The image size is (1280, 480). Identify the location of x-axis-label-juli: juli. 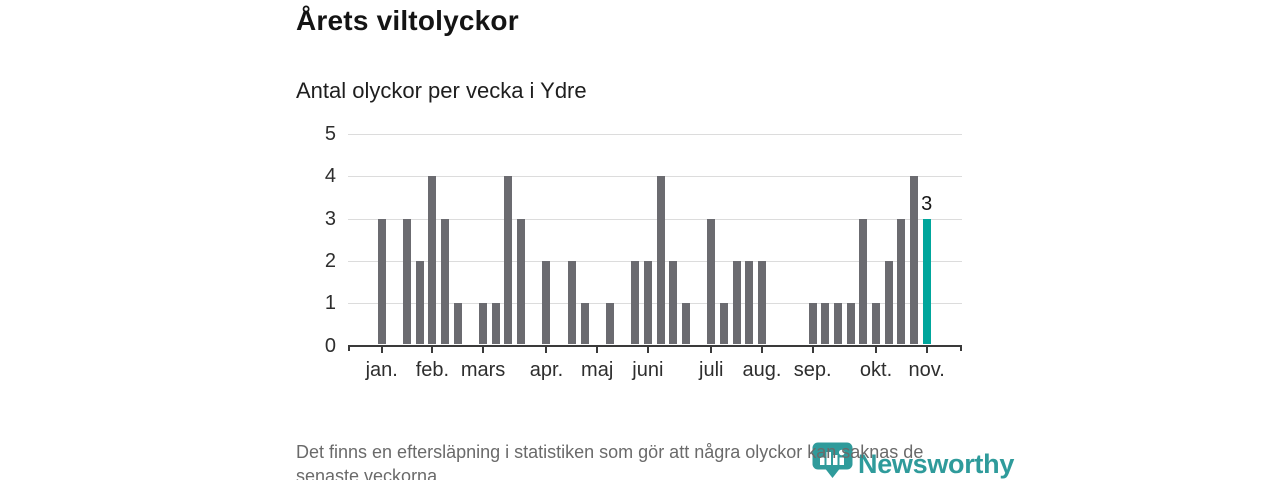
(711, 370).